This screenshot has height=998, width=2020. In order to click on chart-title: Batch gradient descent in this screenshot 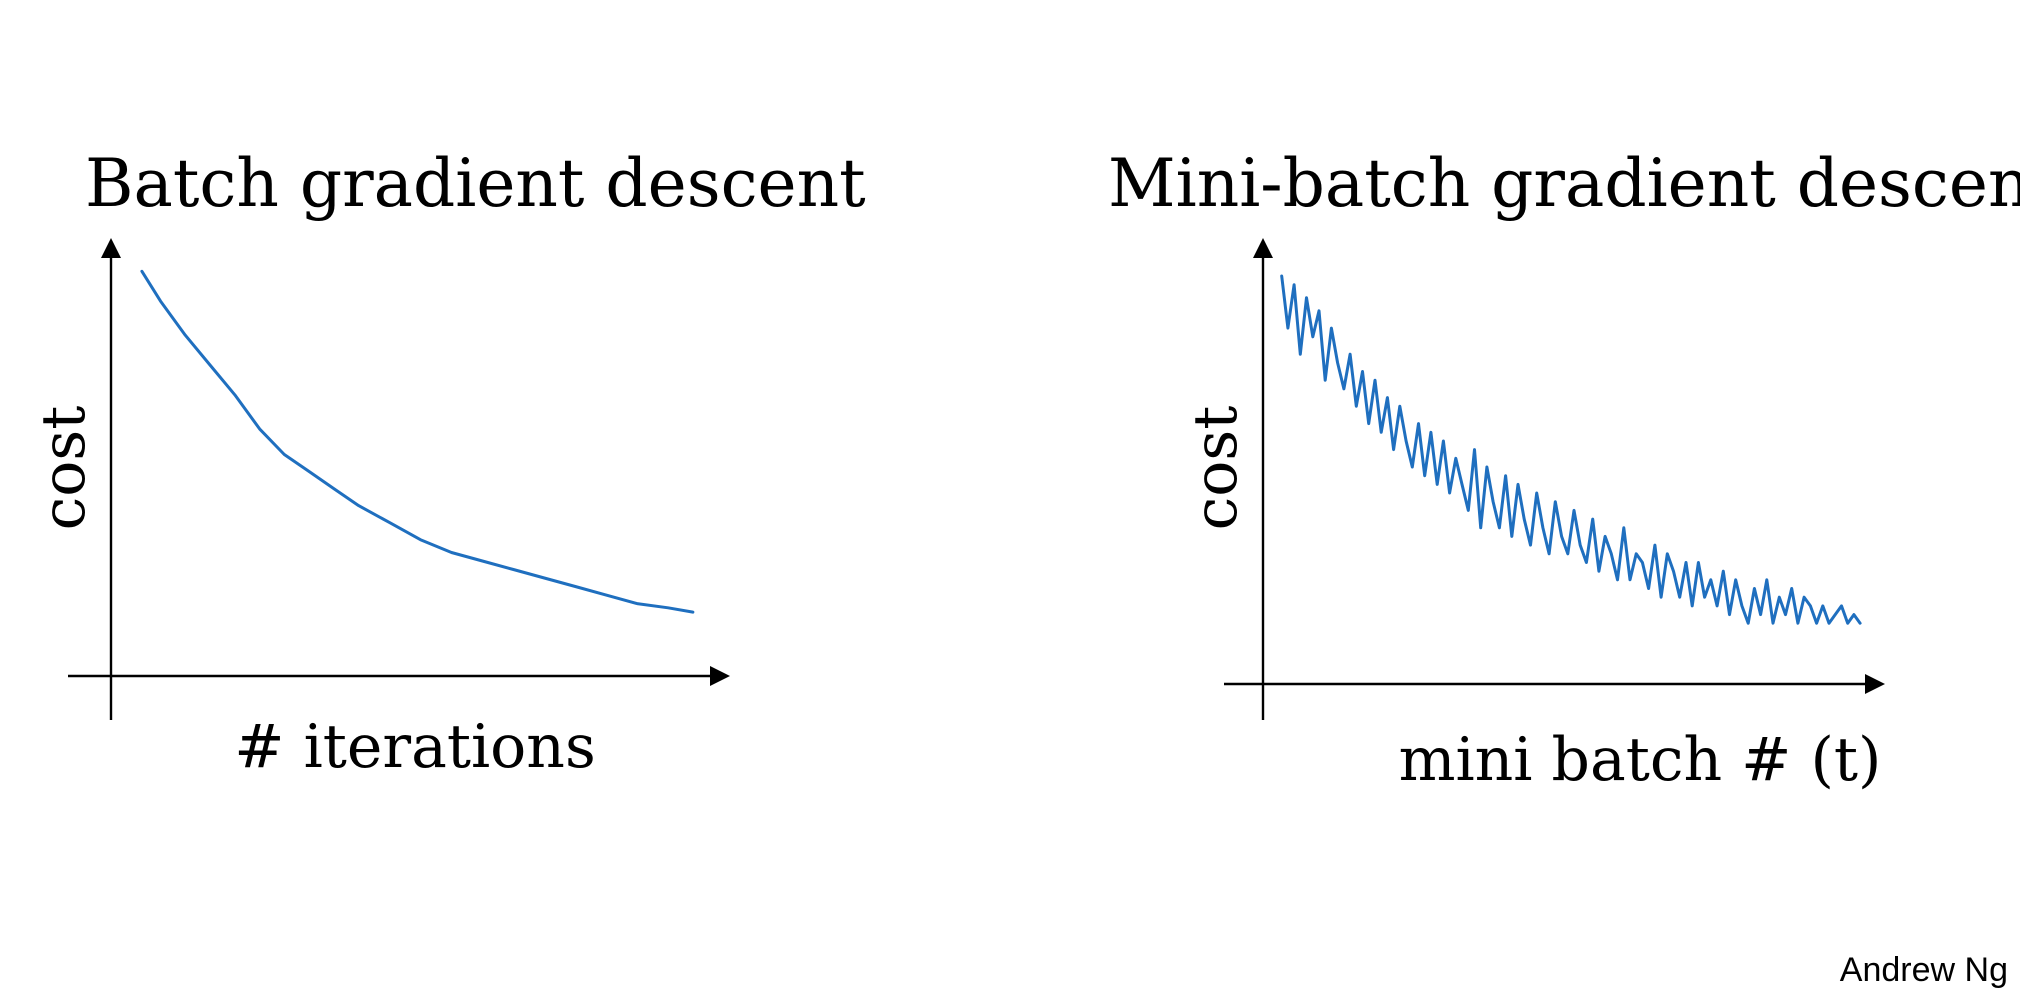, I will do `click(475, 183)`.